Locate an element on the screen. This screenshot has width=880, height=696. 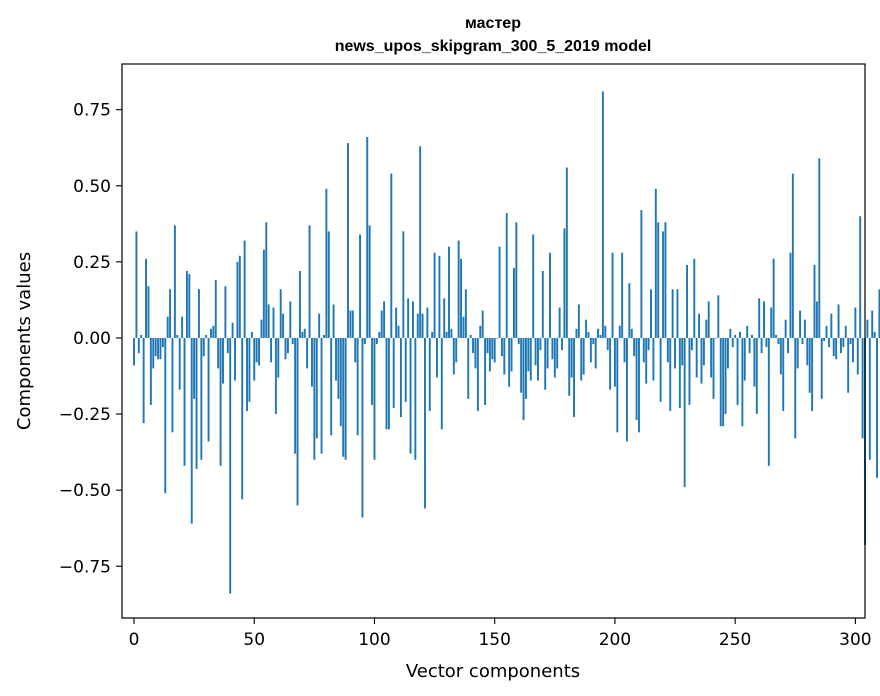
x-tick-label: 100 is located at coordinates (374, 640).